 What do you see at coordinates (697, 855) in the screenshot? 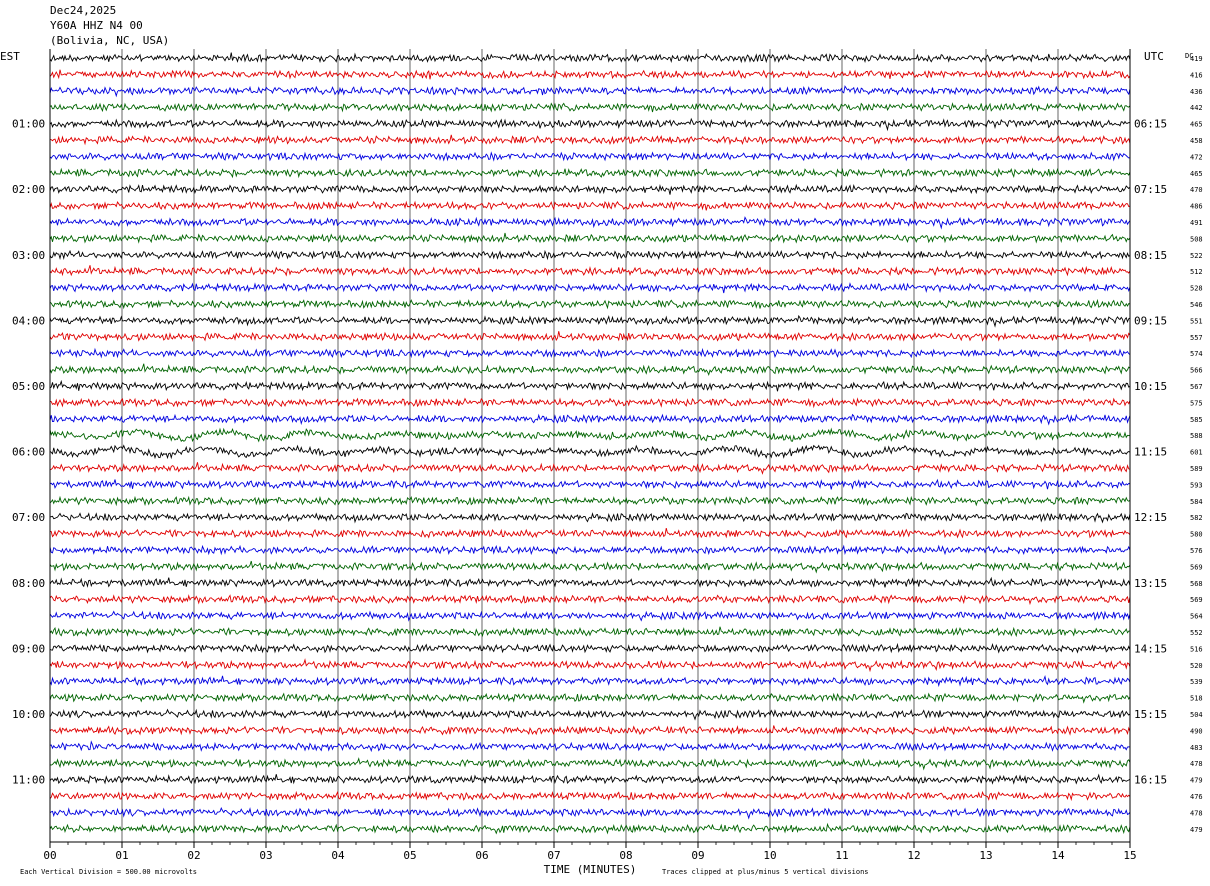
I see `x-tick-label: 09` at bounding box center [697, 855].